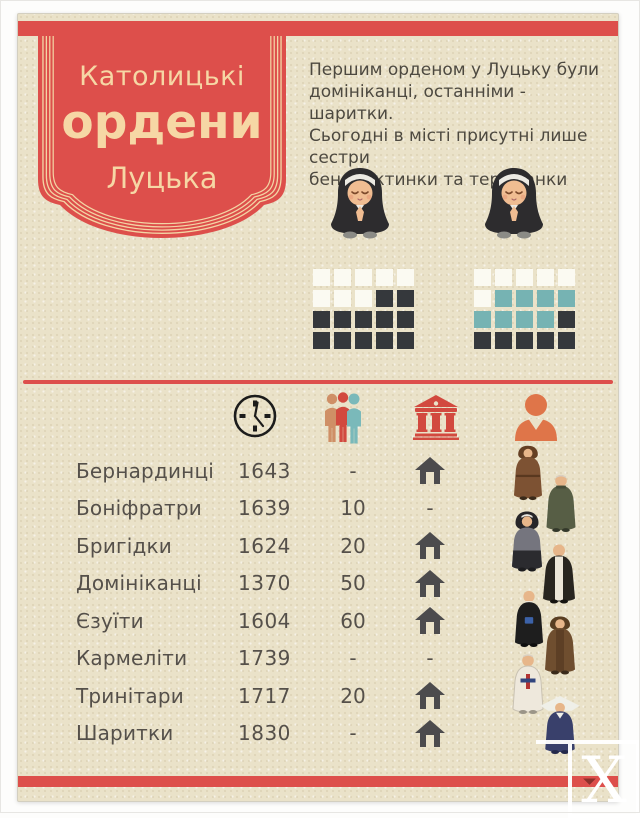 Image resolution: width=640 pixels, height=818 pixels. I want to click on waffle-chart-left, so click(363, 309).